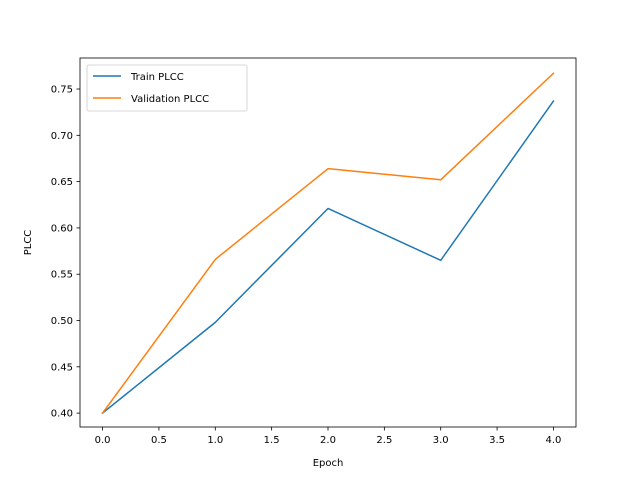  Describe the element at coordinates (157, 77) in the screenshot. I see `legend-label: Train PLCC` at that location.